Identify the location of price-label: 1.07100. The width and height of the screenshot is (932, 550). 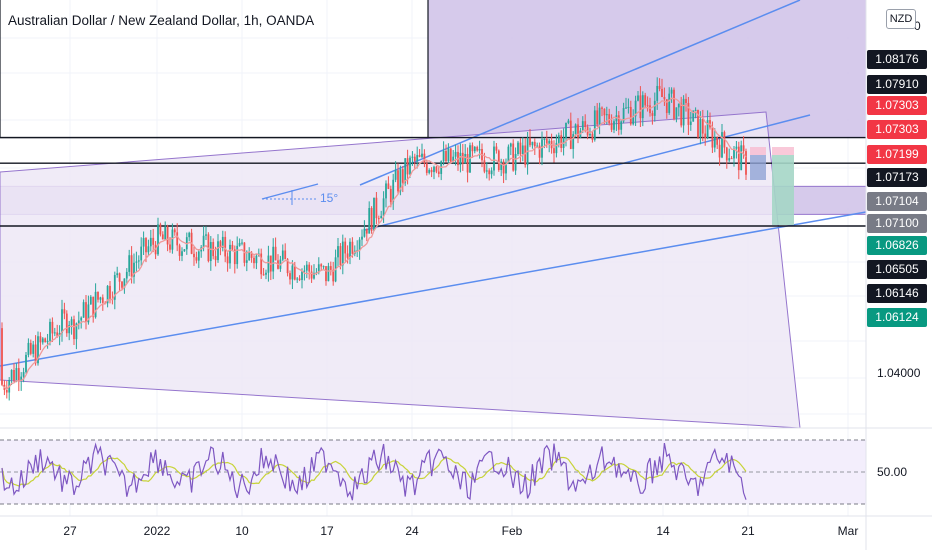
(897, 223).